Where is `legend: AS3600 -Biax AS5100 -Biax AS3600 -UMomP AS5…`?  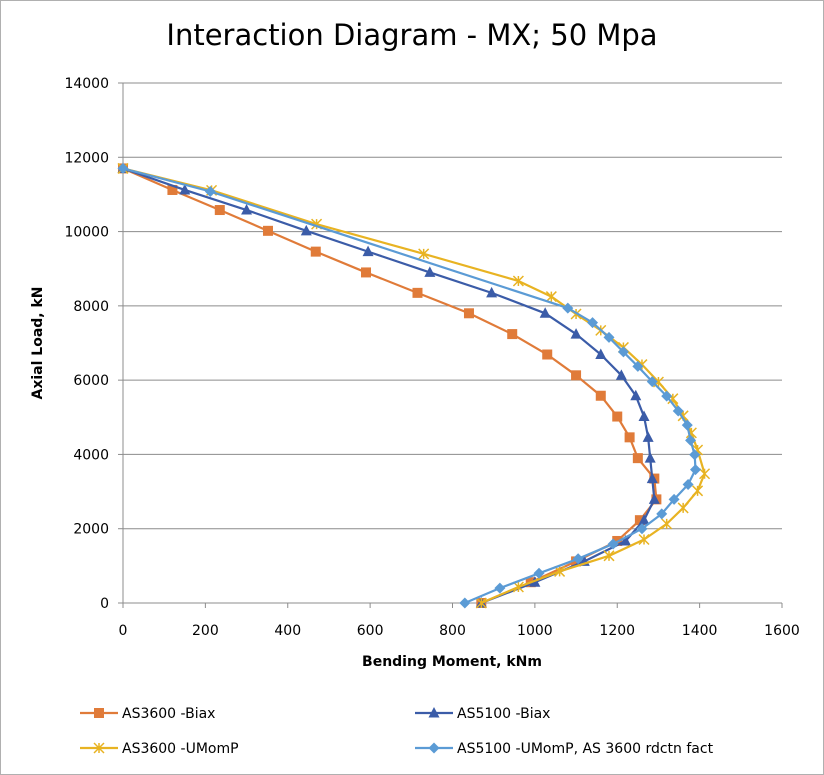
legend: AS3600 -Biax AS5100 -Biax AS3600 -UMomP AS5… is located at coordinates (397, 731).